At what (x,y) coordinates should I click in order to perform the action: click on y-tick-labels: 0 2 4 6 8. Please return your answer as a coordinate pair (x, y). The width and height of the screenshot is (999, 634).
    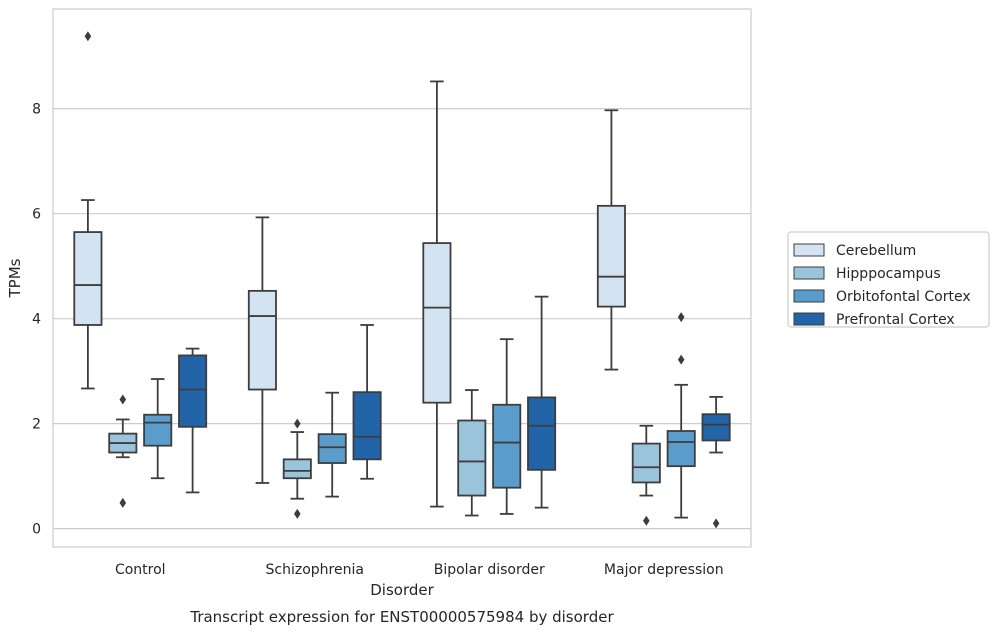
    Looking at the image, I should click on (36, 320).